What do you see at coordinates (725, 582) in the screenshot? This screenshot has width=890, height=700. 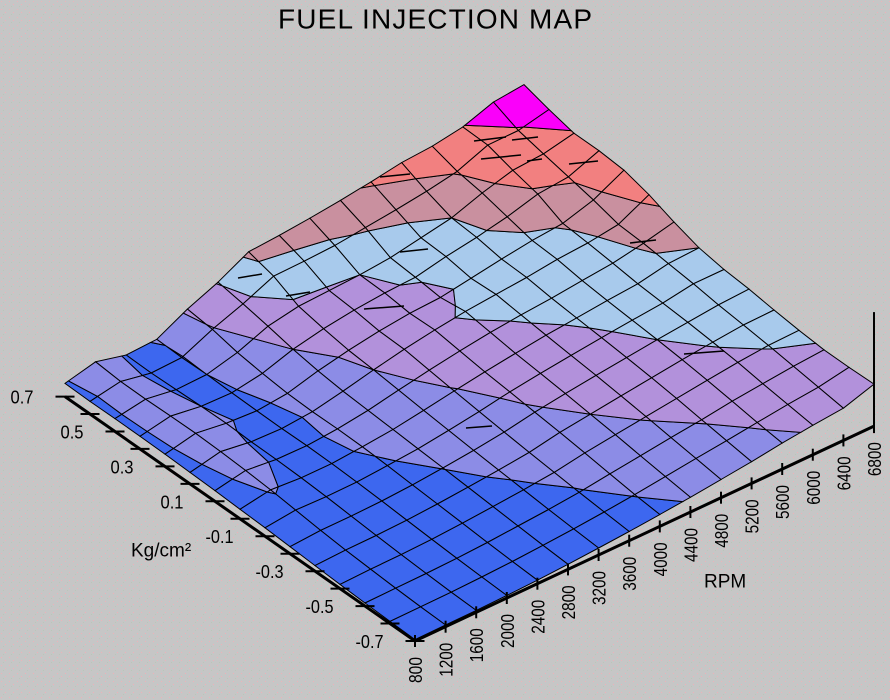 I see `svg-text: RPM` at bounding box center [725, 582].